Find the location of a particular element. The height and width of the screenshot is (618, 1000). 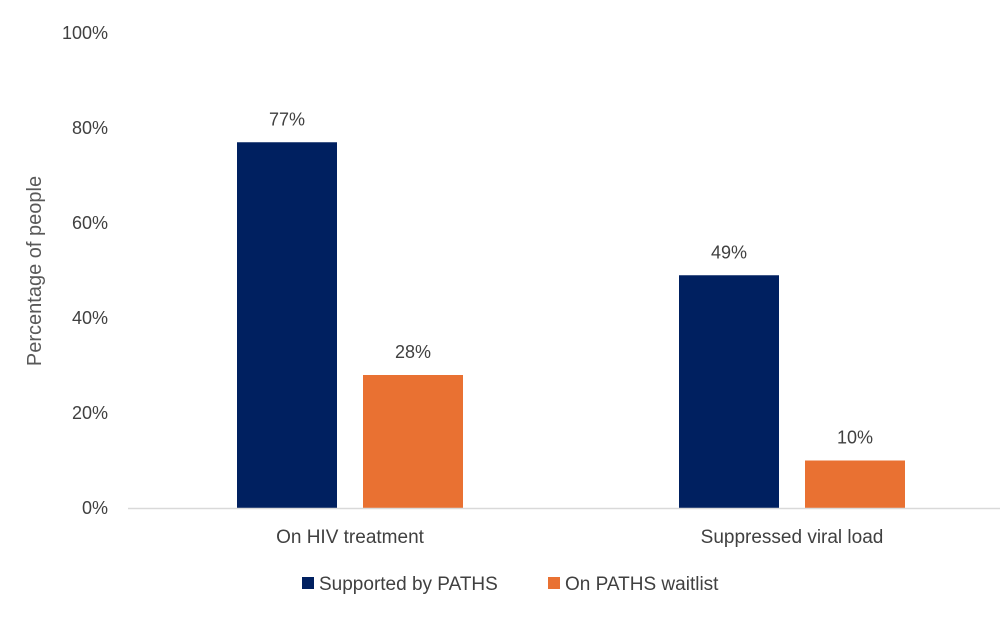

bar-waitlist-treatment is located at coordinates (413, 441).